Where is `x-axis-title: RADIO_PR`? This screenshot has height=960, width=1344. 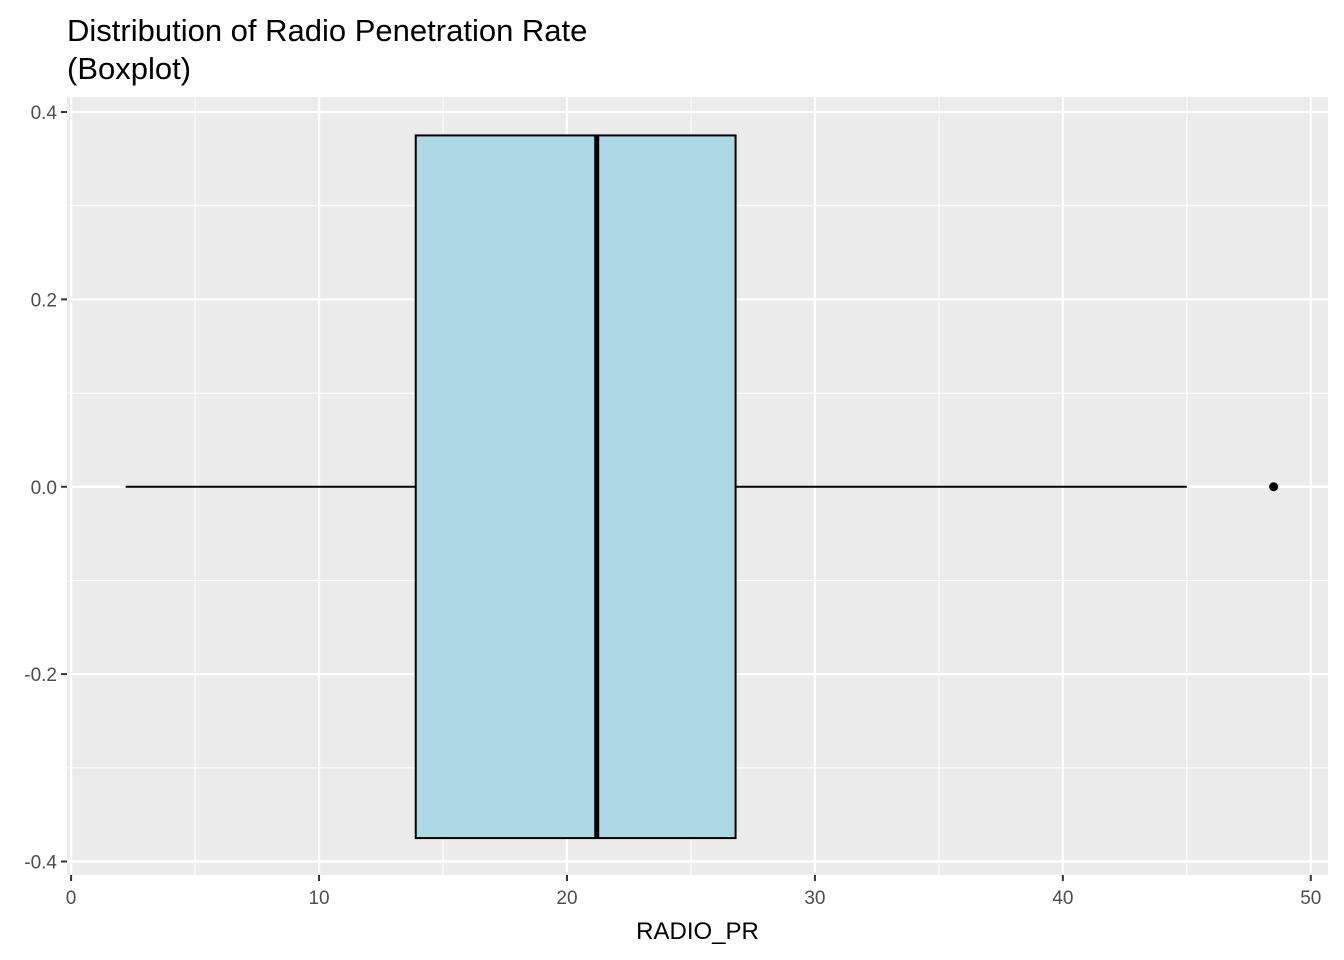 x-axis-title: RADIO_PR is located at coordinates (697, 931).